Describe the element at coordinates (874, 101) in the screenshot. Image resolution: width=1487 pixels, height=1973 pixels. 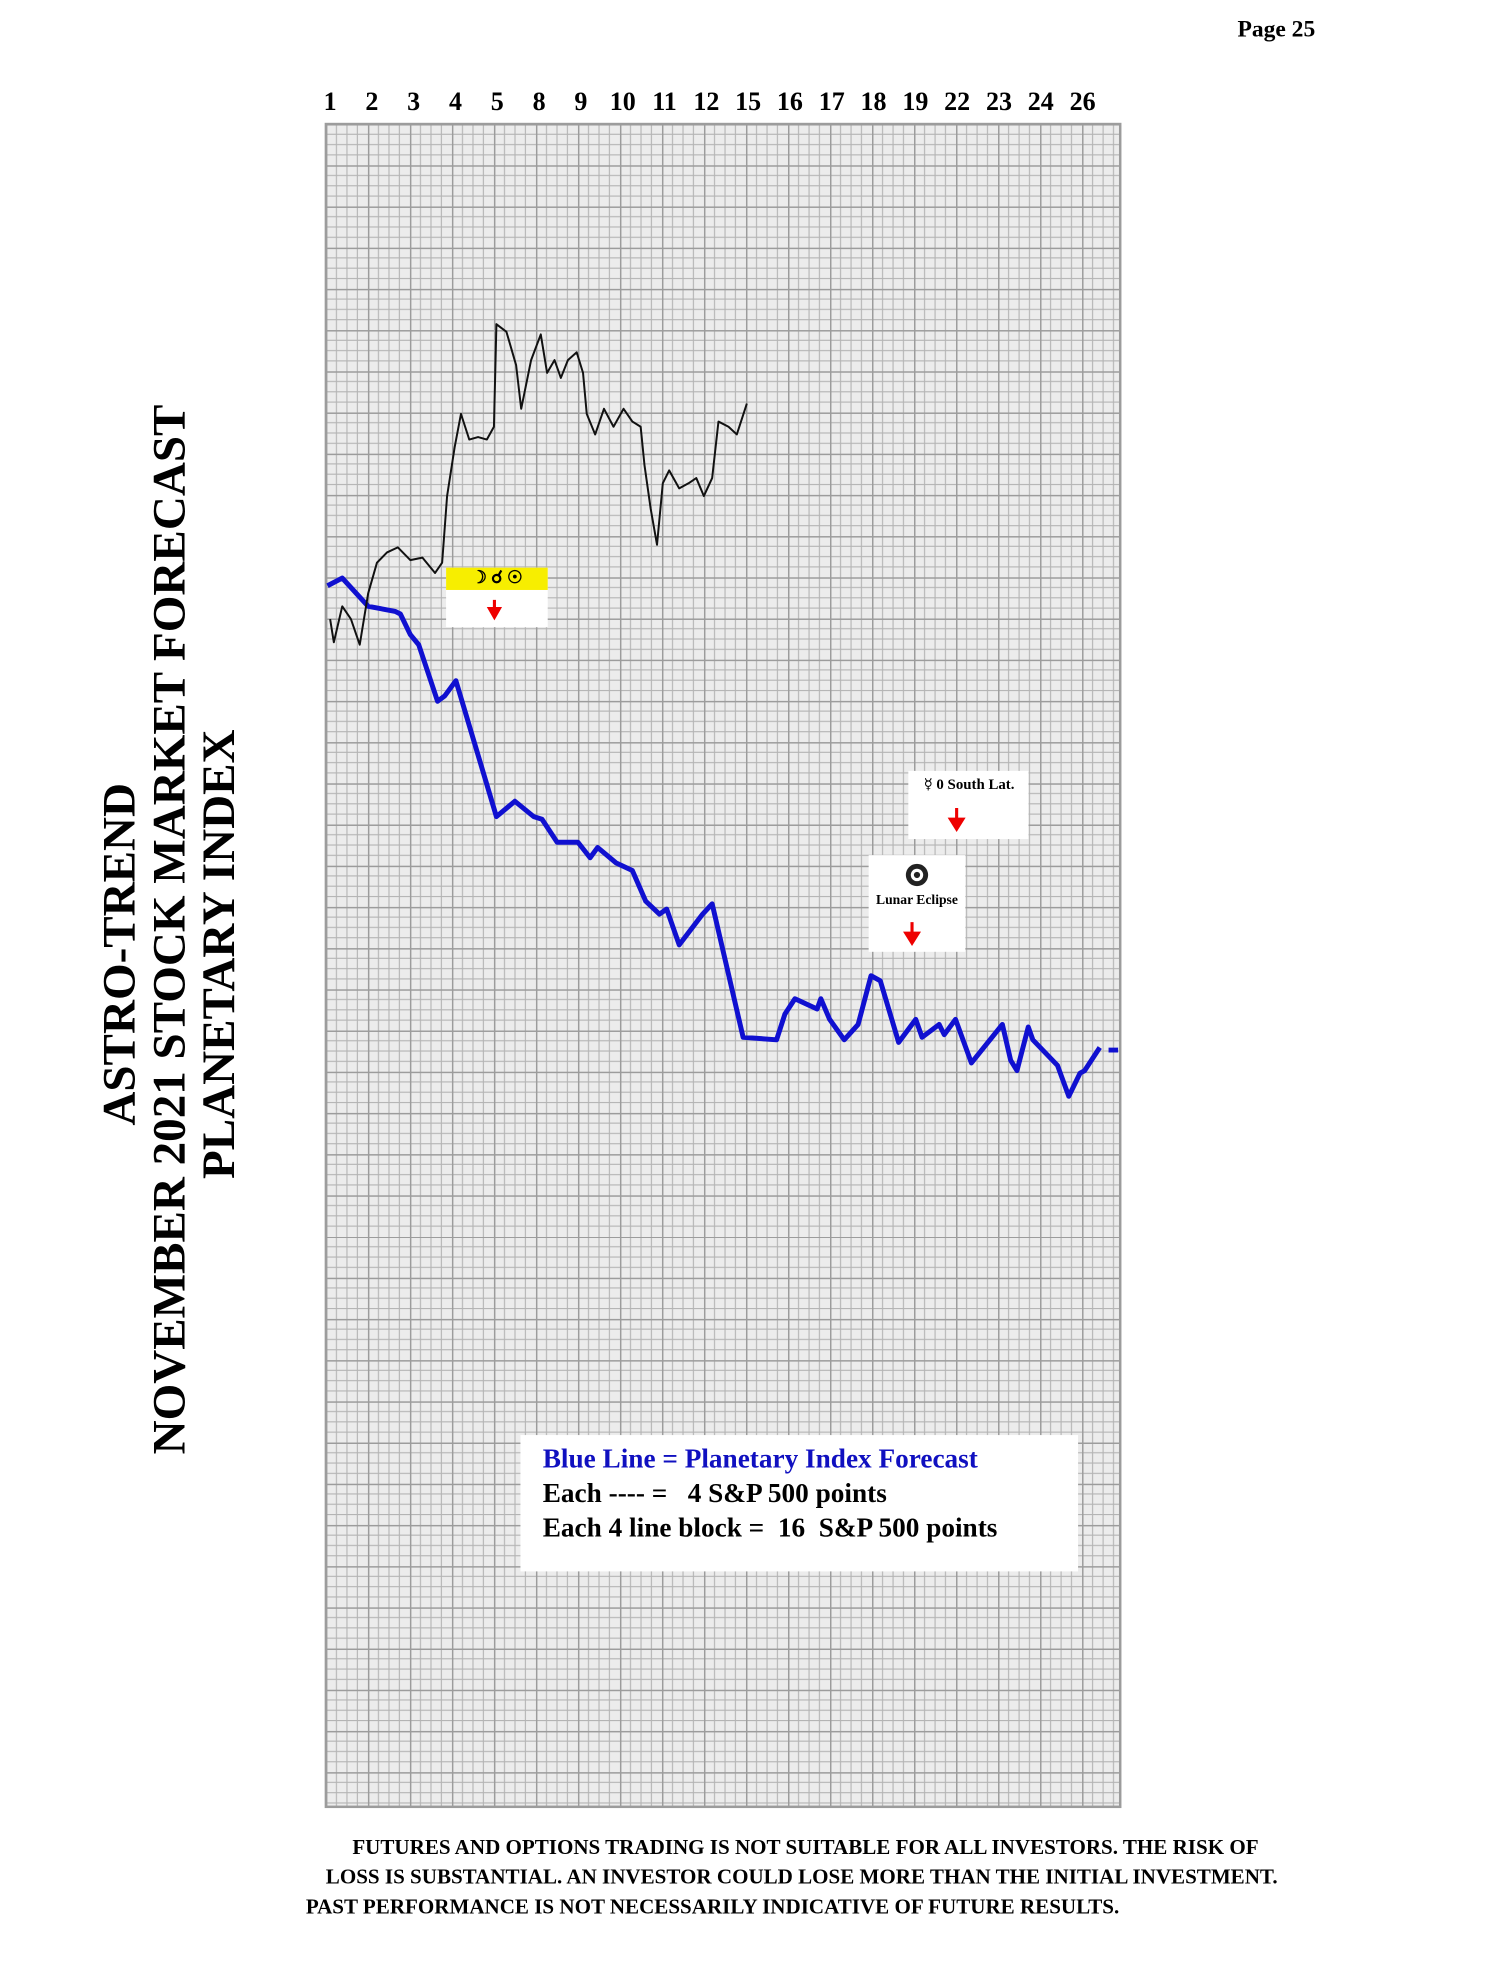
I see `x-tick-label: 18` at that location.